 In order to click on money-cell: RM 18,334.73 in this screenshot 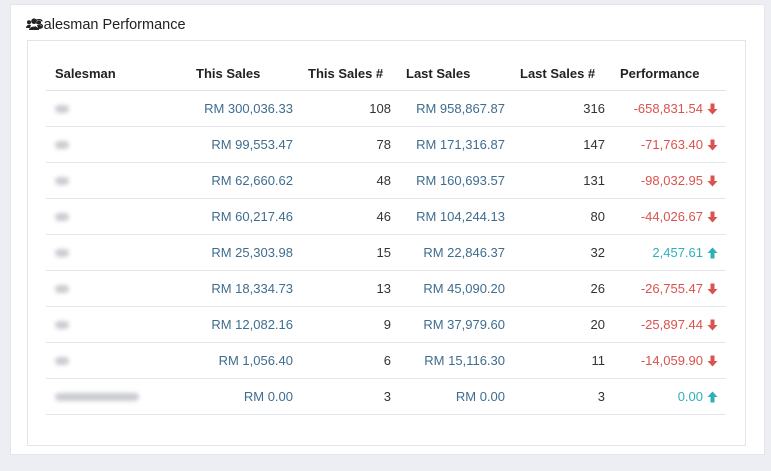, I will do `click(252, 288)`.